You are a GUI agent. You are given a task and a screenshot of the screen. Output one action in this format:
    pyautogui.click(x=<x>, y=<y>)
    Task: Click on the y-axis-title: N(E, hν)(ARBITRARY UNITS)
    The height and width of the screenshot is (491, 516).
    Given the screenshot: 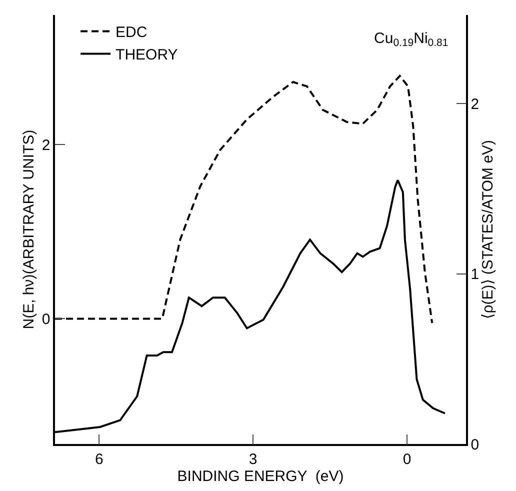 What is the action you would take?
    pyautogui.click(x=29, y=230)
    